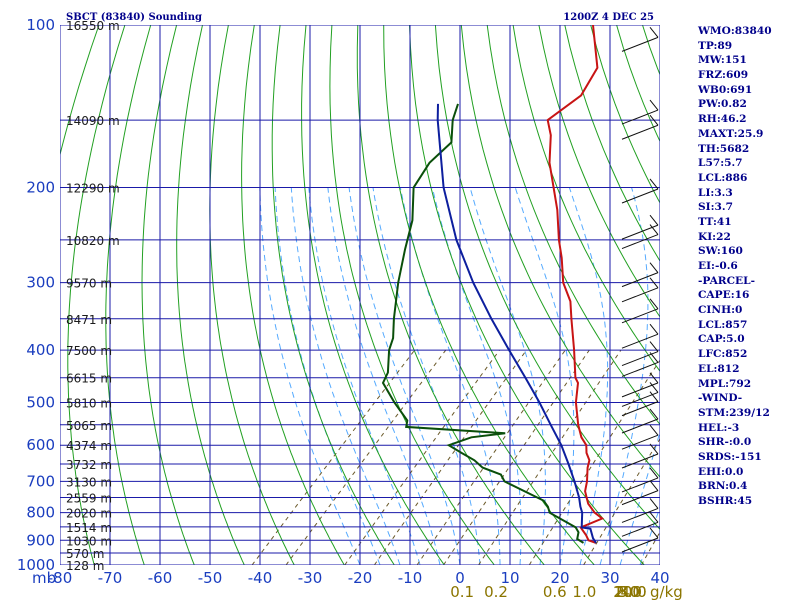 Image resolution: width=800 pixels, height=600 pixels. What do you see at coordinates (89, 446) in the screenshot?
I see `height-label-10: 4374 m` at bounding box center [89, 446].